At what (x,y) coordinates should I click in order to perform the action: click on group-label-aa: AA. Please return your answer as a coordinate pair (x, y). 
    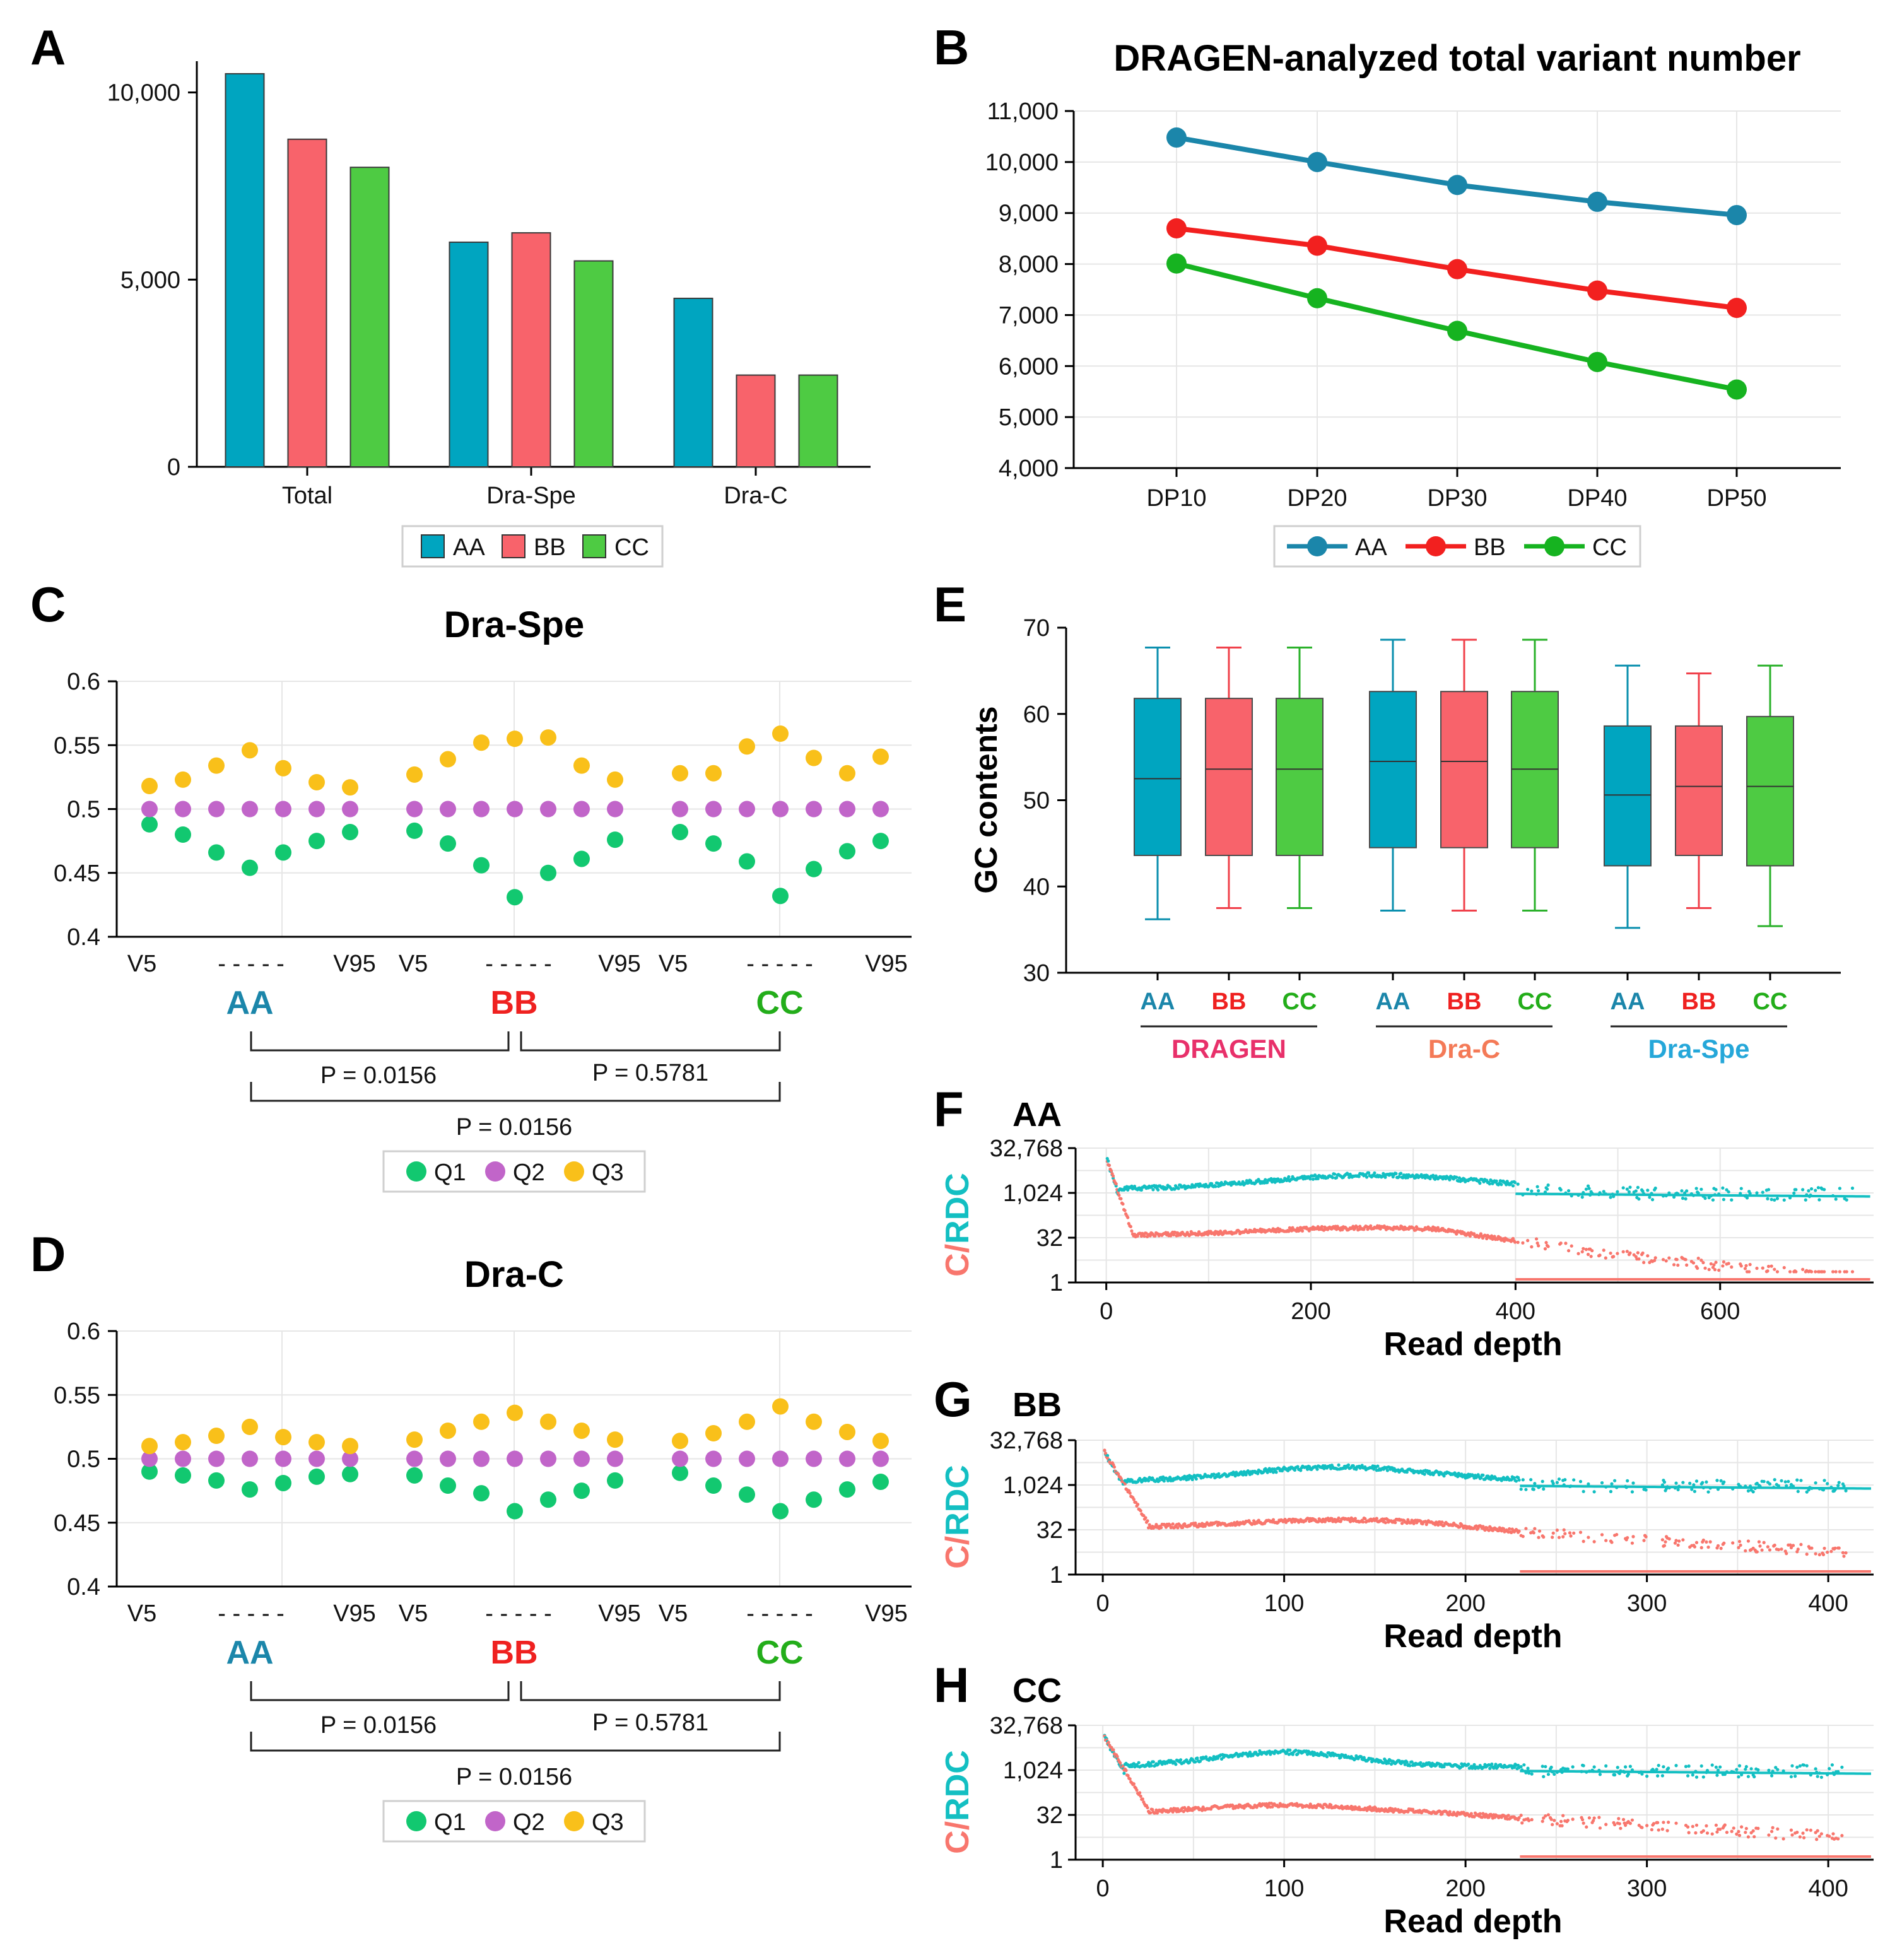
    Looking at the image, I should click on (249, 1653).